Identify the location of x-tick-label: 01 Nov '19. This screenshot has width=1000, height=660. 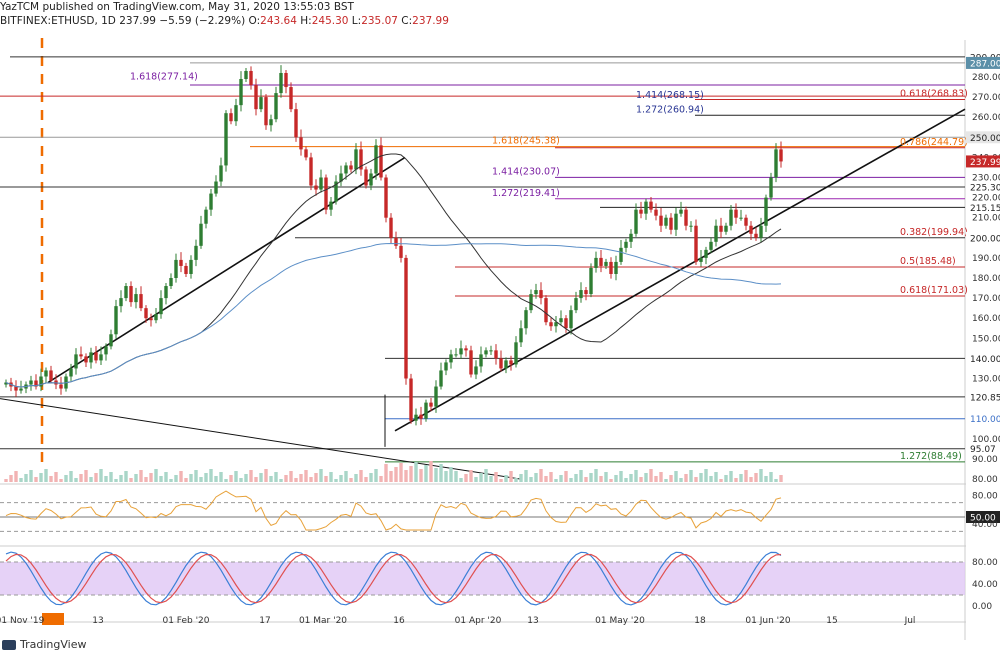
(22, 621).